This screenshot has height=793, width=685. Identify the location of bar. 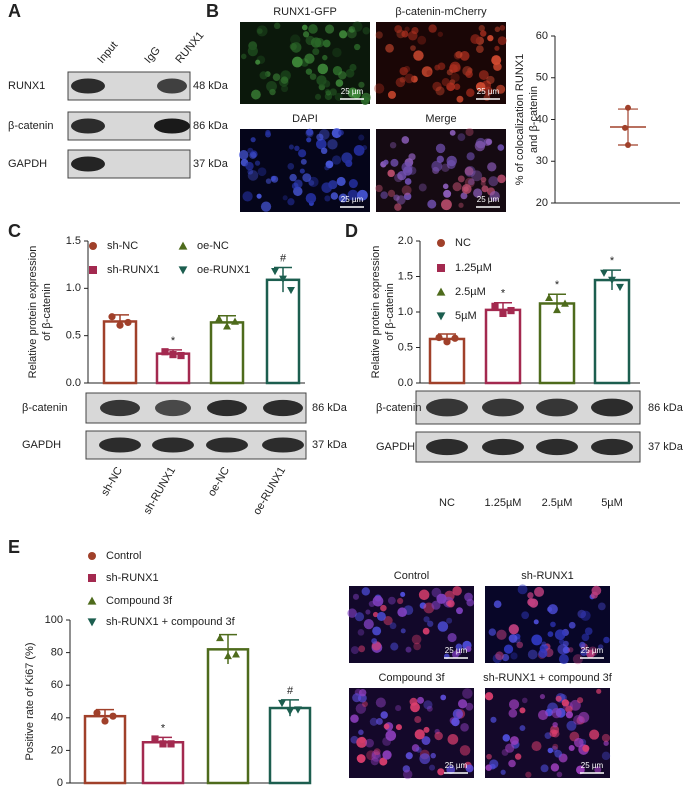
(290, 745).